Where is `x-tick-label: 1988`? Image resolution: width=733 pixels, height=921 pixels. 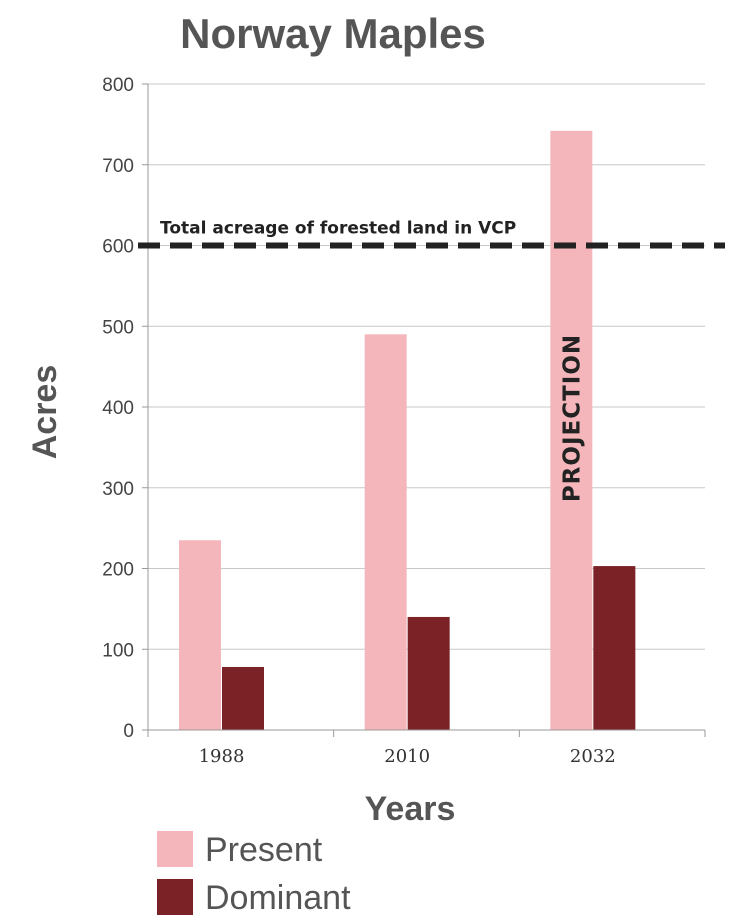 x-tick-label: 1988 is located at coordinates (222, 756).